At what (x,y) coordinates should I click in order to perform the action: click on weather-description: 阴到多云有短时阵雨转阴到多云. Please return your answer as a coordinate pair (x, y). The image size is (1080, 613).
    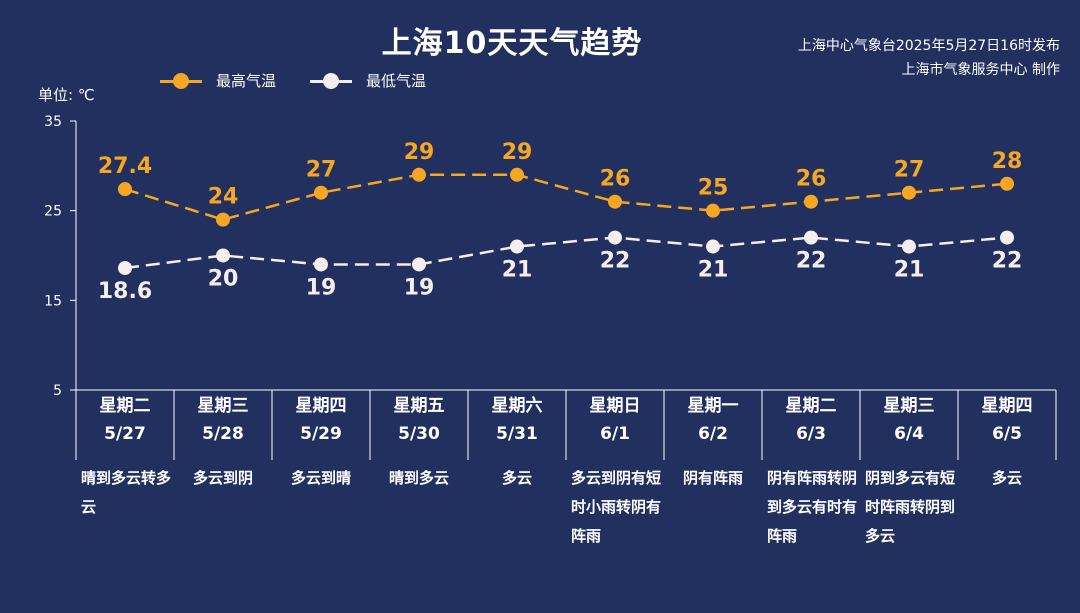
    Looking at the image, I should click on (910, 507).